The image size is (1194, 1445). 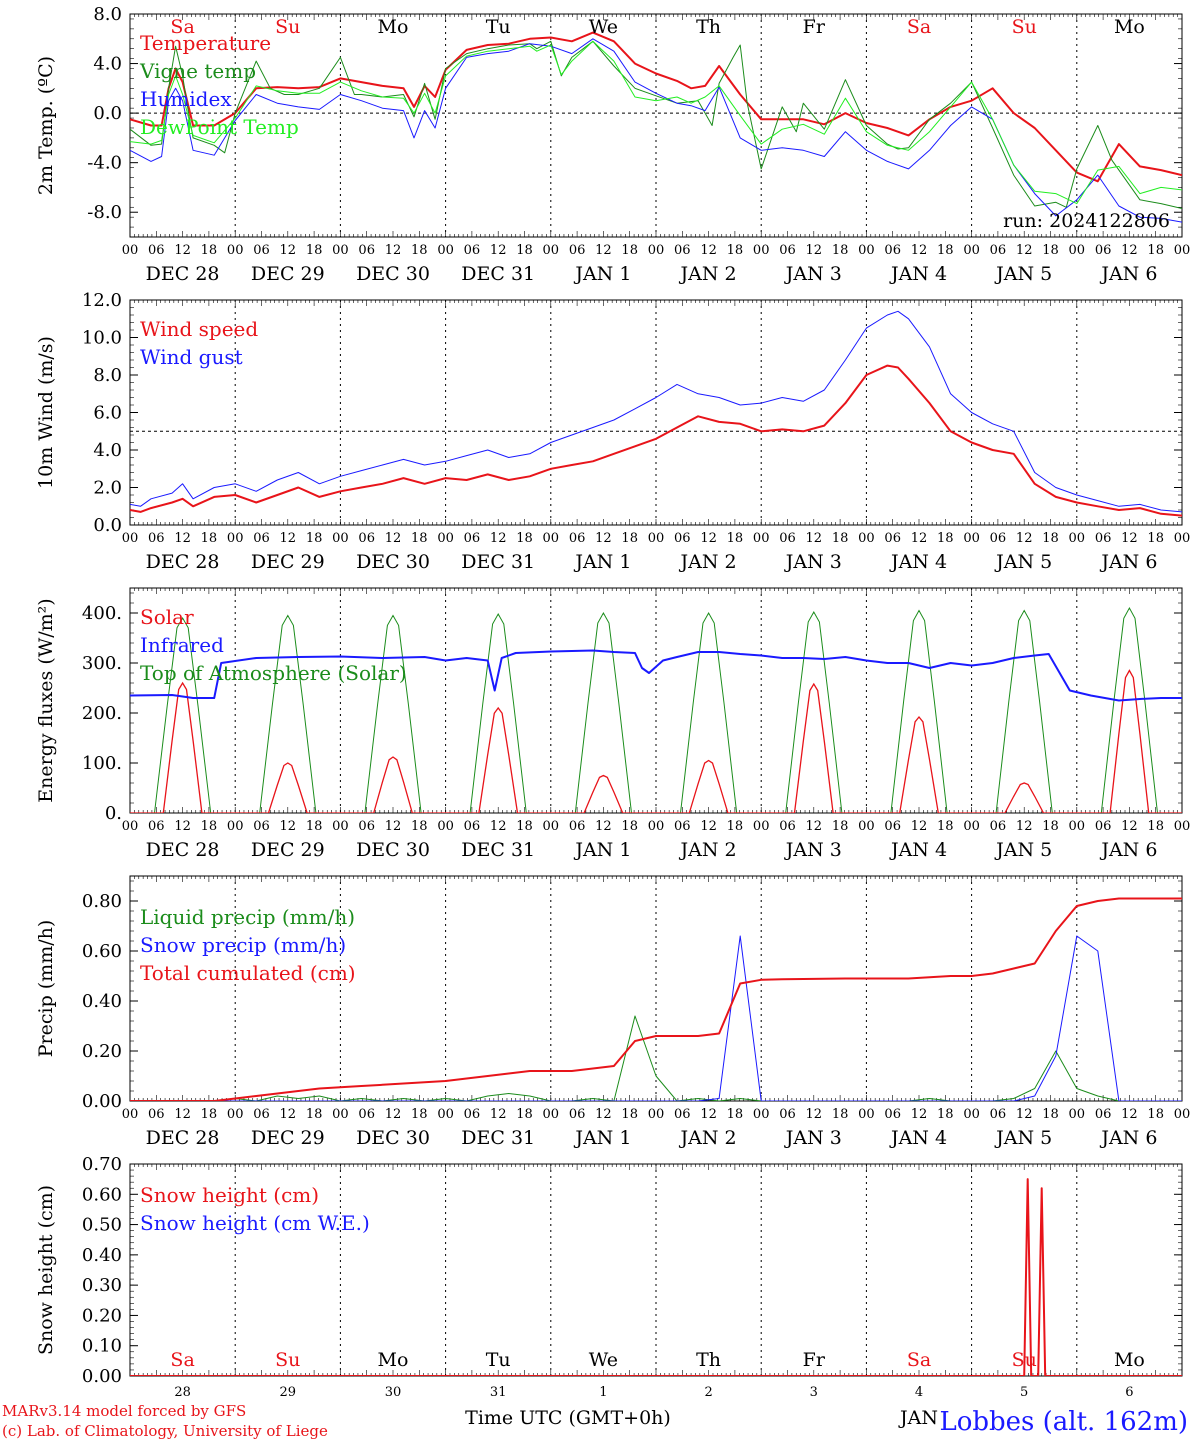 What do you see at coordinates (568, 1418) in the screenshot?
I see `x-axis-title: Time UTC (GMT+0h)` at bounding box center [568, 1418].